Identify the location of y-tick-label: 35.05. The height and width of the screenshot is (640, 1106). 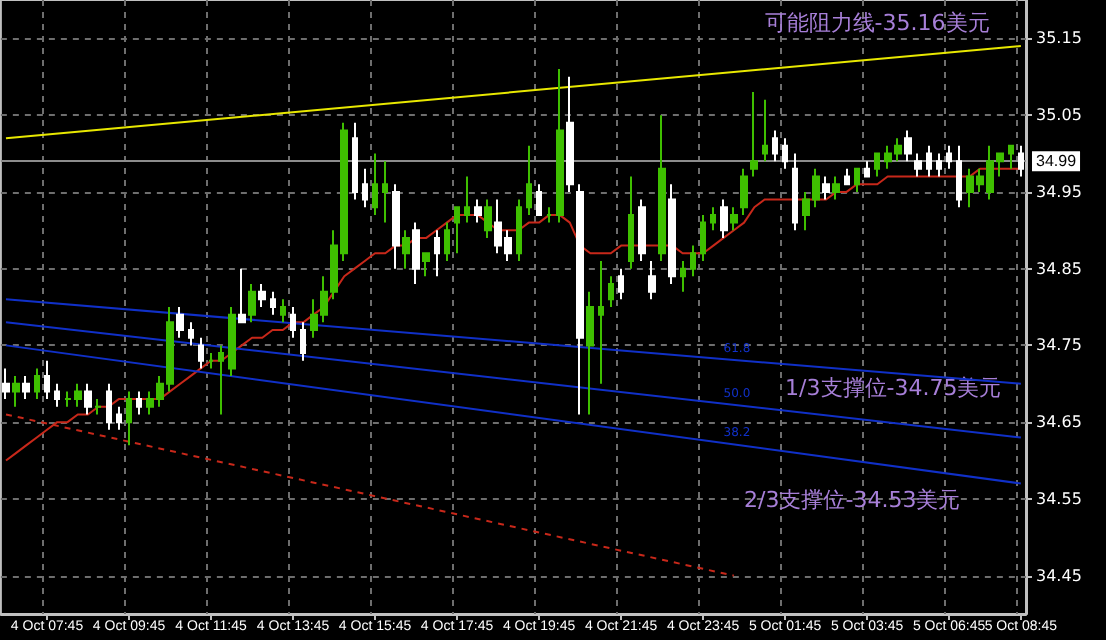
(1059, 115).